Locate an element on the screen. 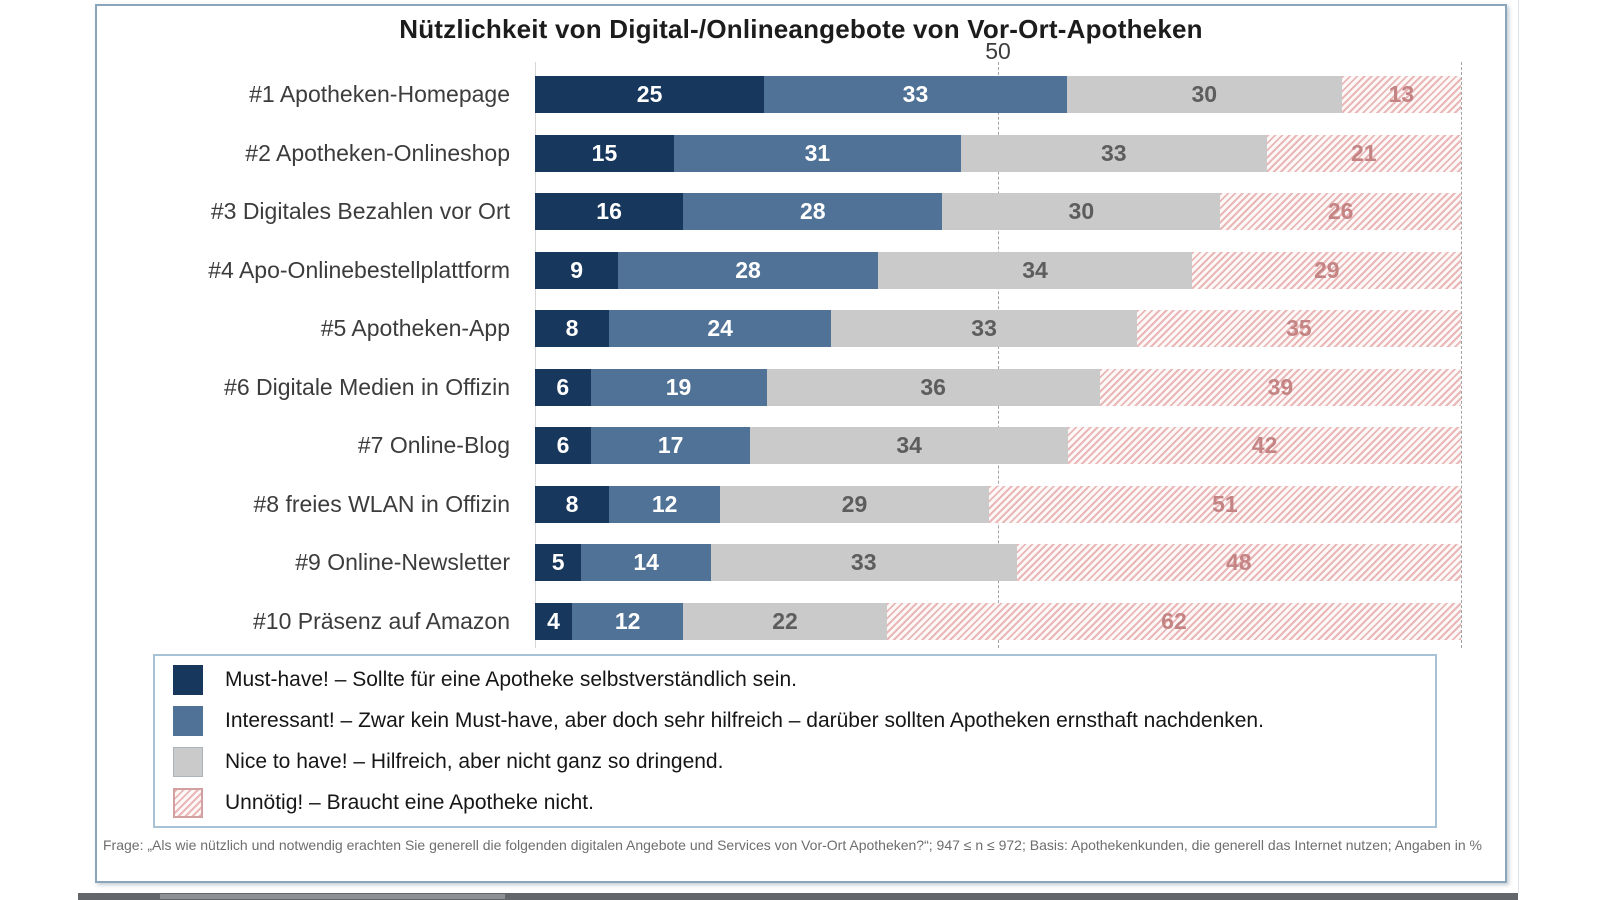 The width and height of the screenshot is (1600, 900). bar-value-label: 36 is located at coordinates (933, 386).